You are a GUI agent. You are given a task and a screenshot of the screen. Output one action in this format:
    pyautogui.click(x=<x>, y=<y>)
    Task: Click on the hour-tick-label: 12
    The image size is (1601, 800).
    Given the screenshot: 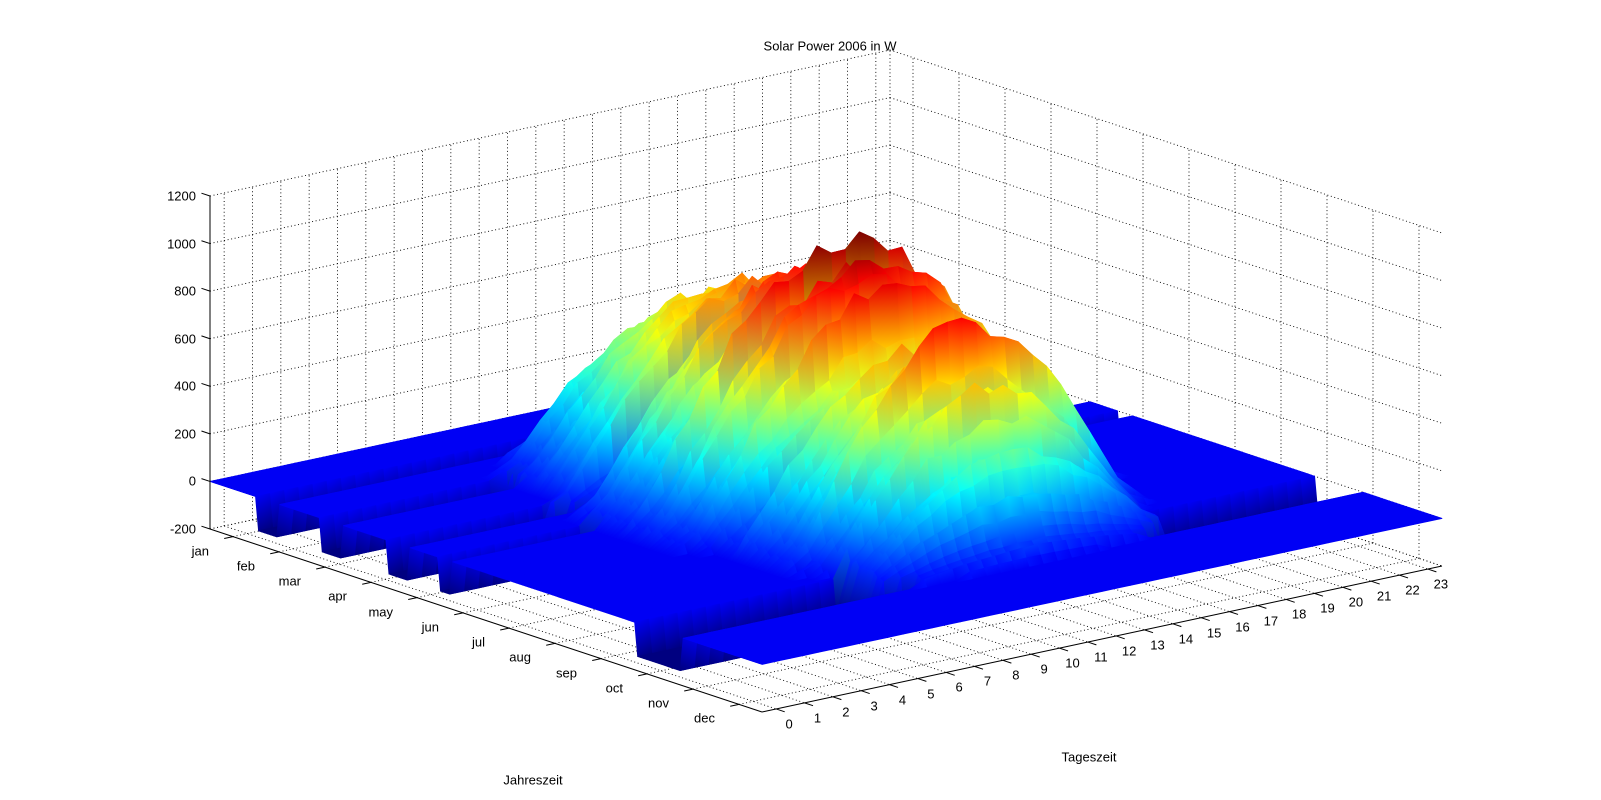 What is the action you would take?
    pyautogui.click(x=1129, y=651)
    